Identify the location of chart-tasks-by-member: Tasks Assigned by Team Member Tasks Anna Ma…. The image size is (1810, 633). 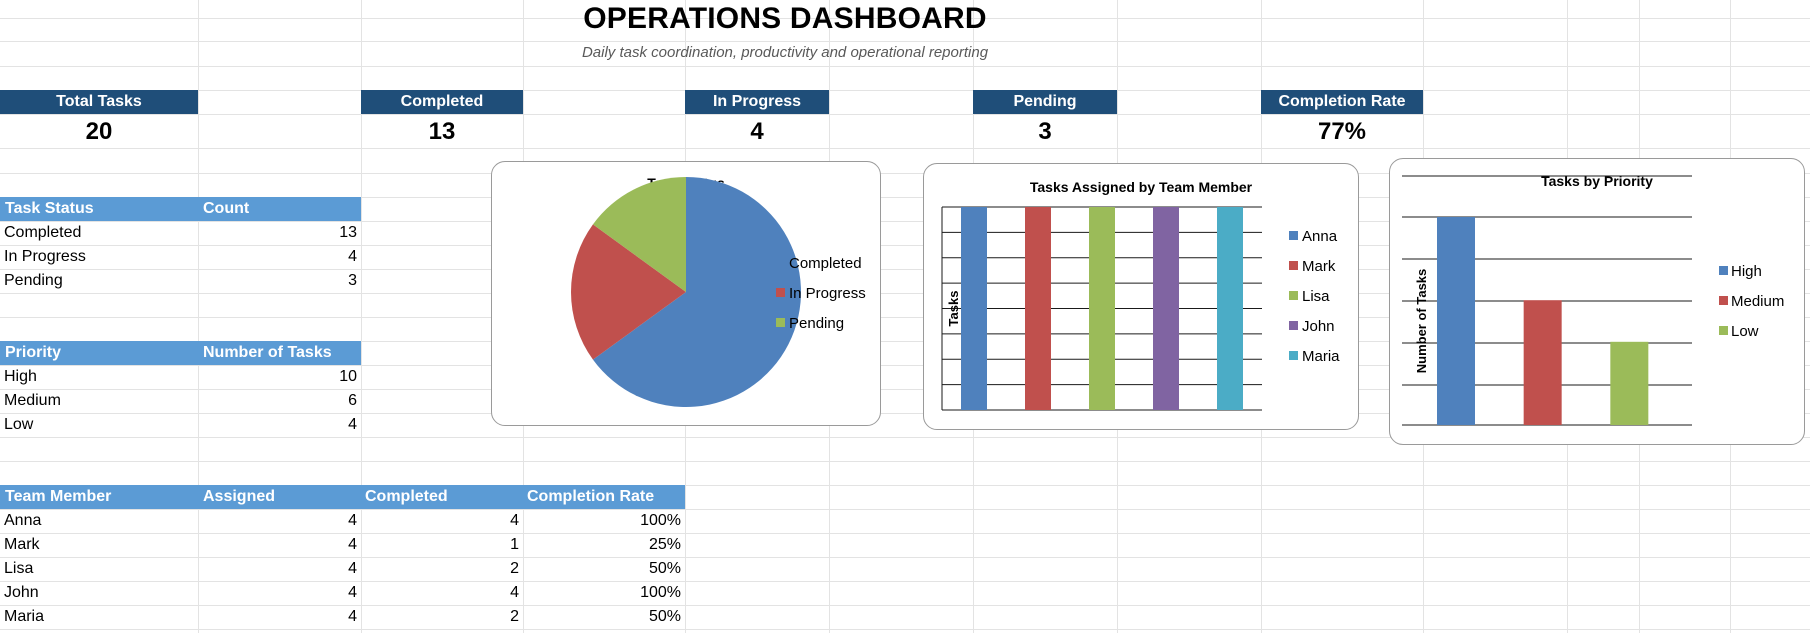
(1141, 296).